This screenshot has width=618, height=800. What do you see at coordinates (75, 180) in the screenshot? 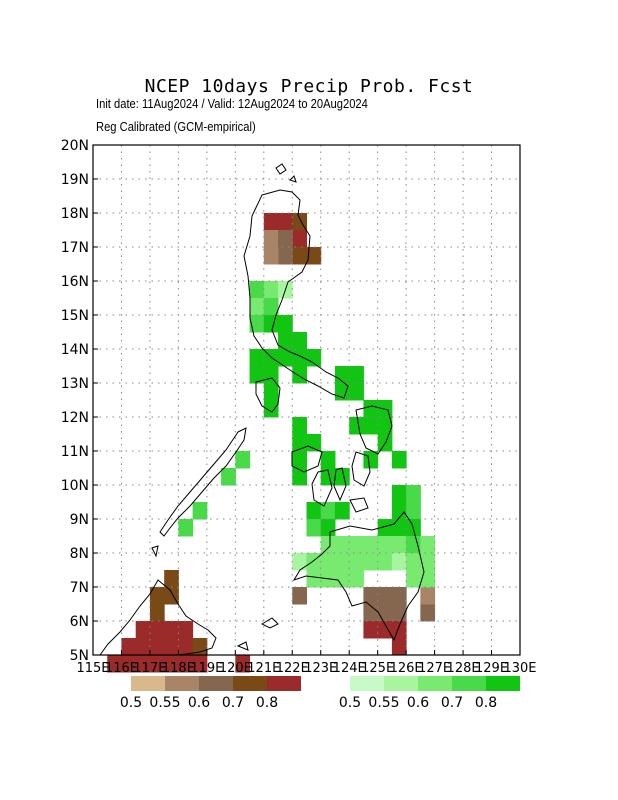
I see `lat-label: 19N` at bounding box center [75, 180].